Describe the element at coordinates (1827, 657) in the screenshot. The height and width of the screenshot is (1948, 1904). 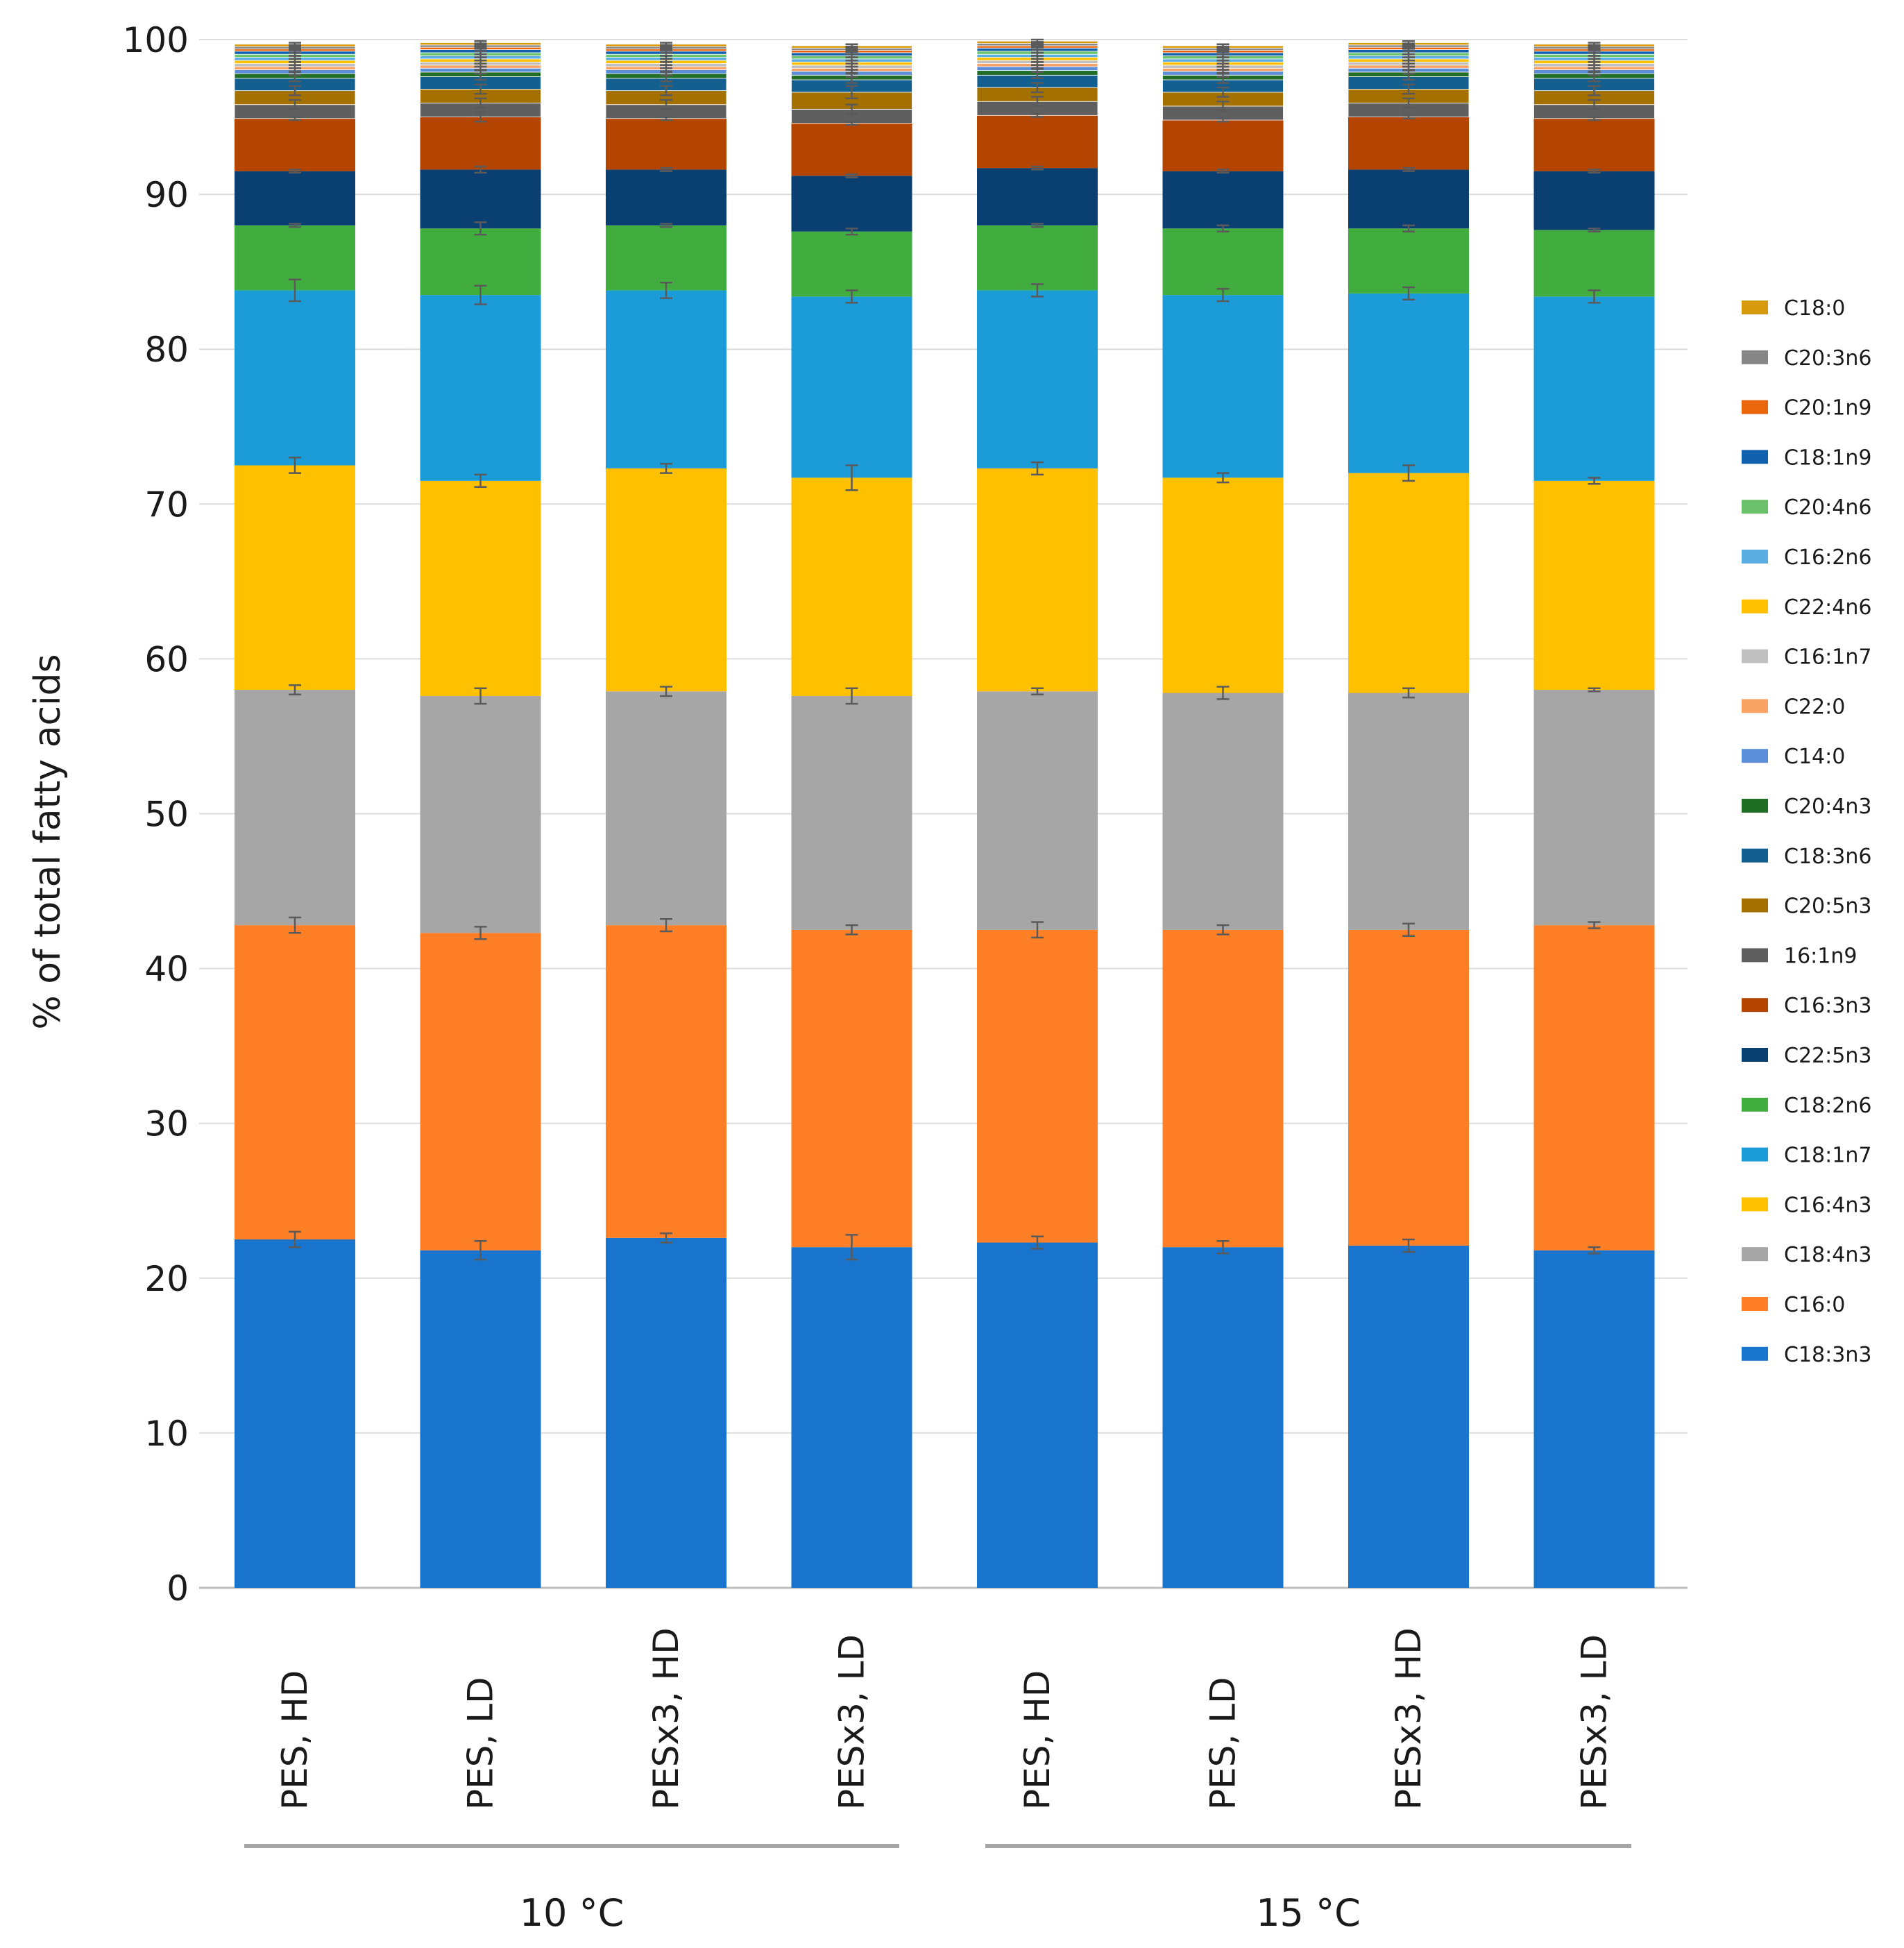
I see `legend-label: C16:1n7` at that location.